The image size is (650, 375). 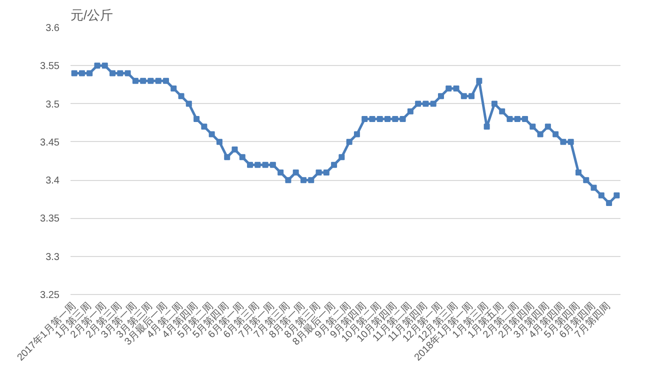 What do you see at coordinates (50, 66) in the screenshot?
I see `y-tick-label: 3.55` at bounding box center [50, 66].